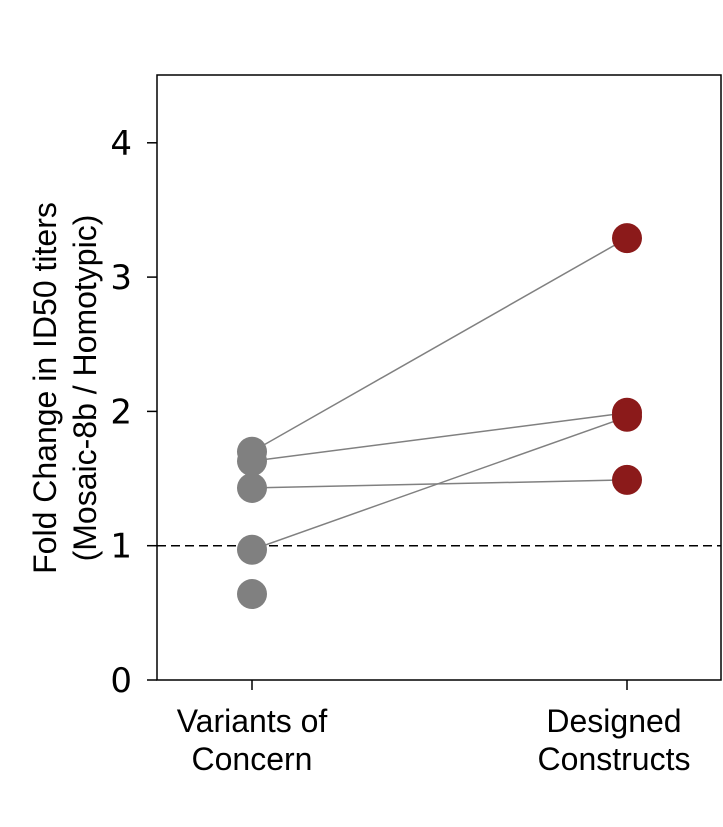  What do you see at coordinates (121, 278) in the screenshot?
I see `y-tick-label: 3` at bounding box center [121, 278].